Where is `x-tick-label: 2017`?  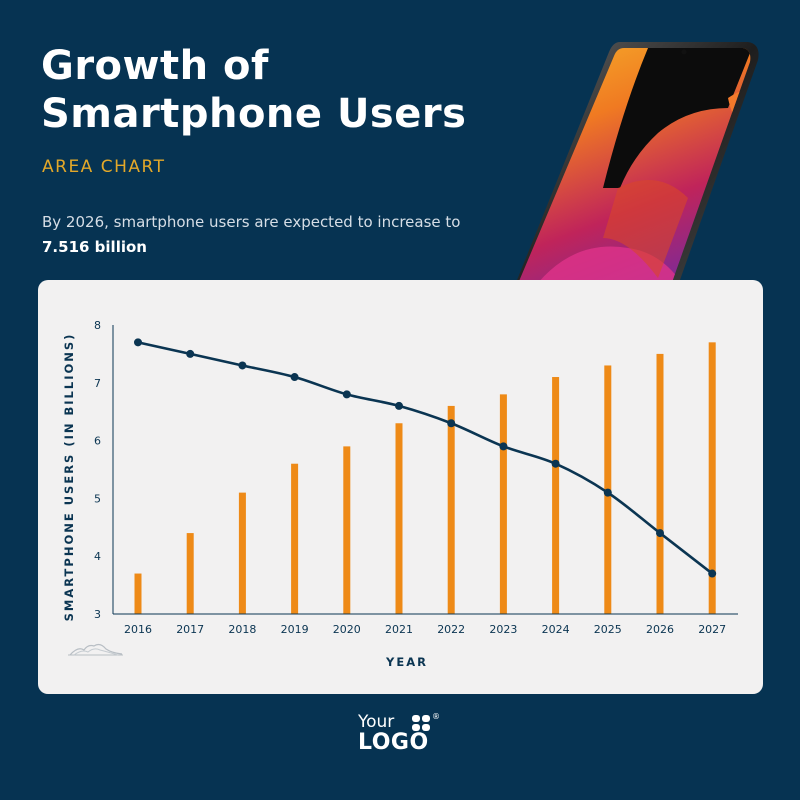
x-tick-label: 2017 is located at coordinates (190, 629).